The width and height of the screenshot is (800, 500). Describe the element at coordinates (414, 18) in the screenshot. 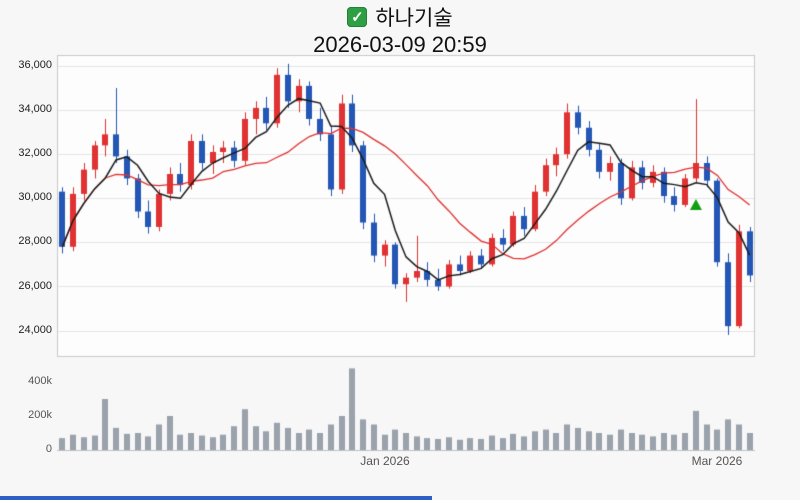

I see `stock-title: 하나기술` at that location.